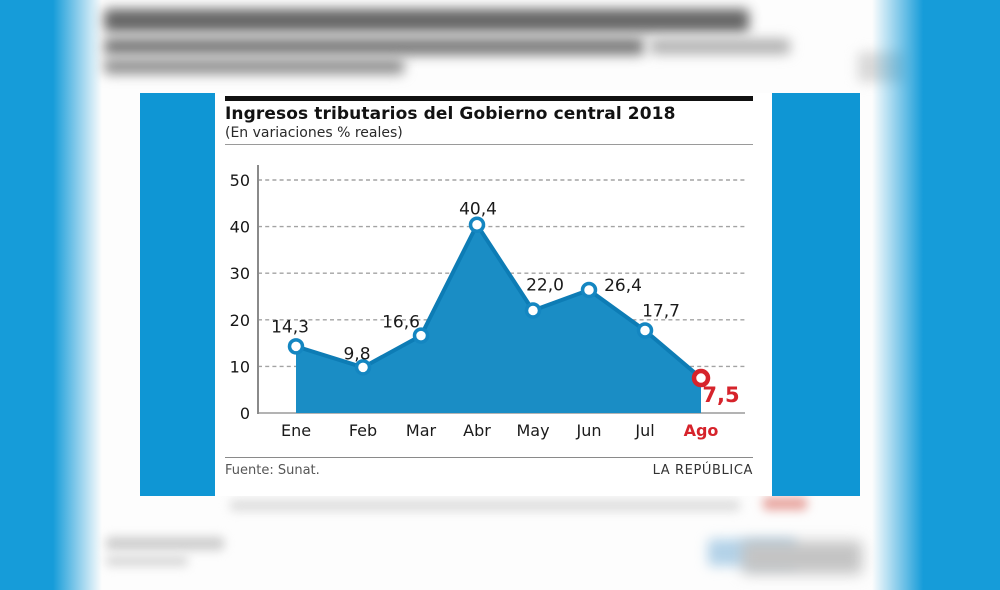 Image resolution: width=1000 pixels, height=590 pixels. What do you see at coordinates (489, 470) in the screenshot?
I see `card-footer: Fuente: Sunat. LA REPÚBLICA` at bounding box center [489, 470].